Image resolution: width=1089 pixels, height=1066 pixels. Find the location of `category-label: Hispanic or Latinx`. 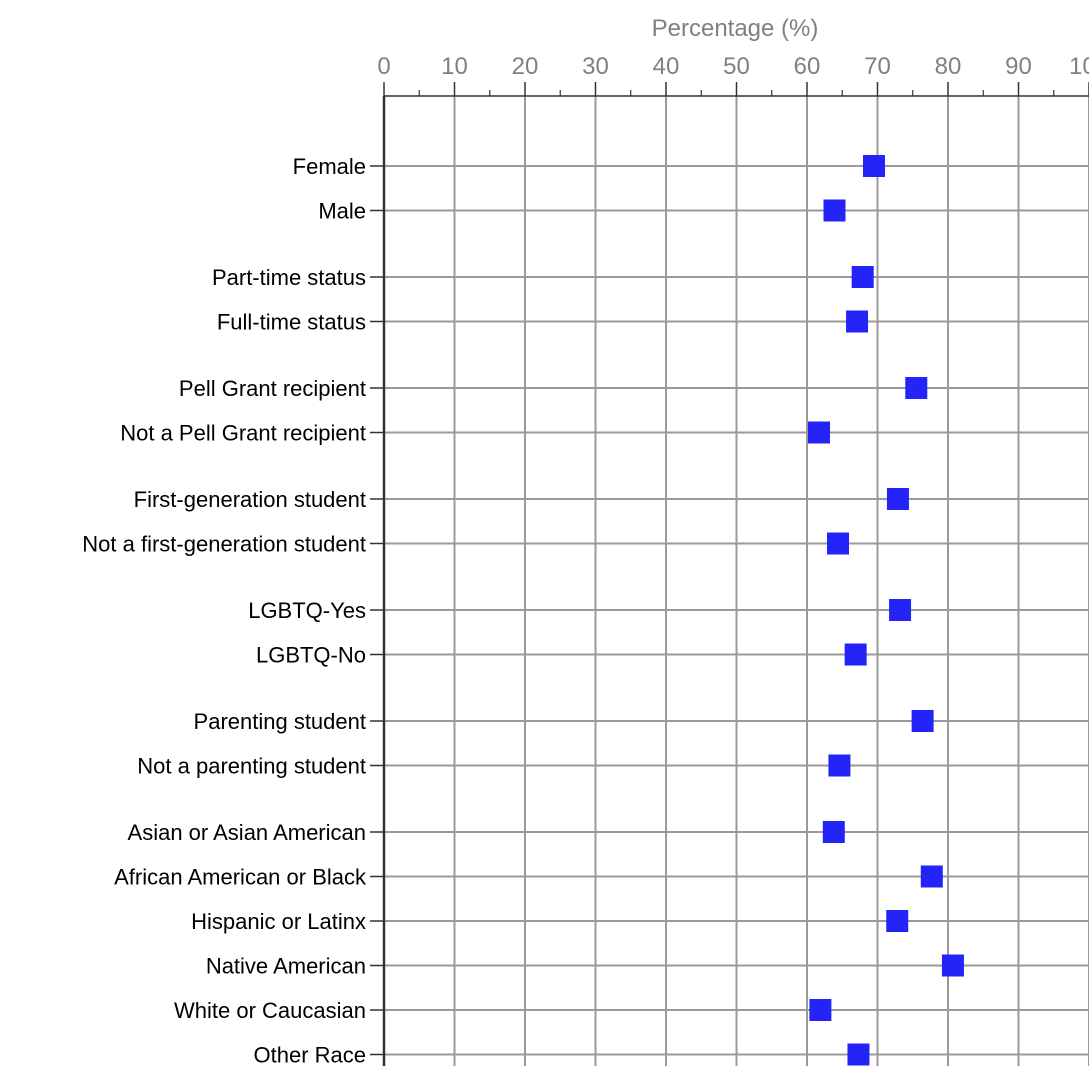

category-label: Hispanic or Latinx is located at coordinates (278, 921).